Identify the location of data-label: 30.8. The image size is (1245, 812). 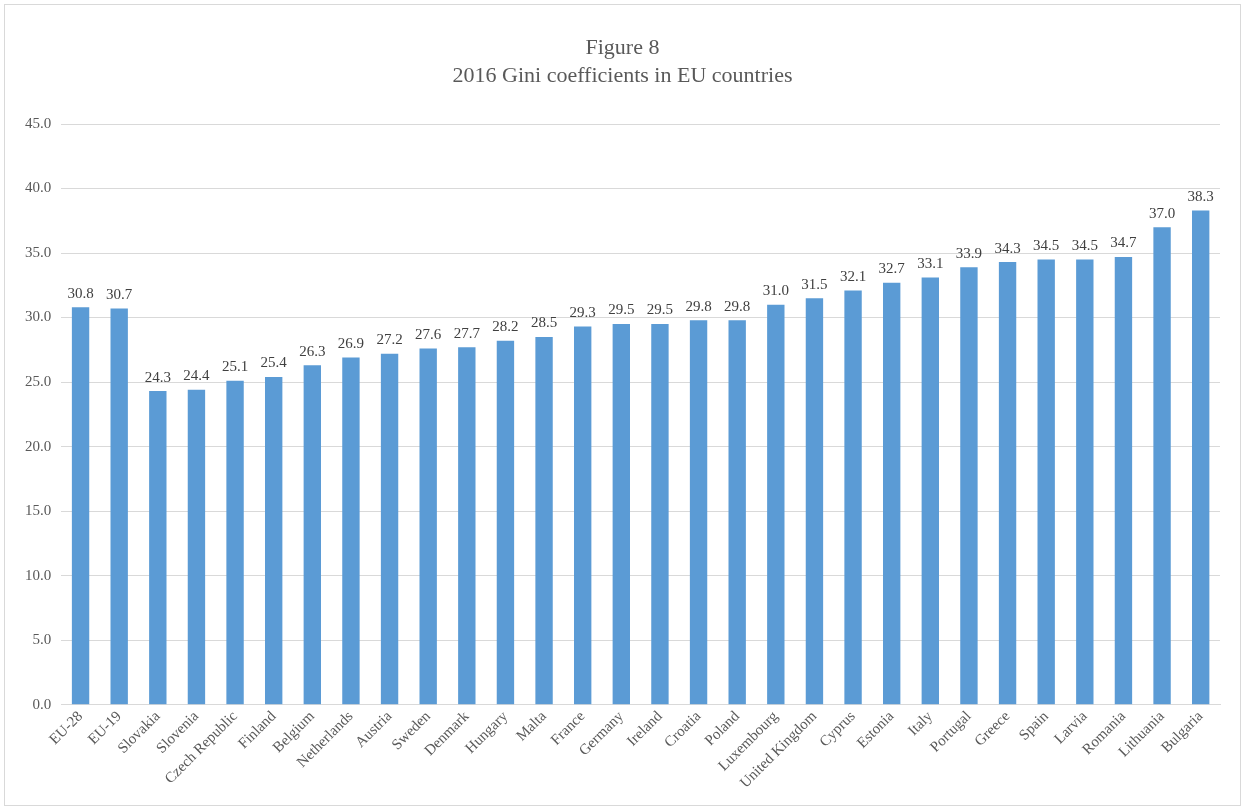
(80, 292).